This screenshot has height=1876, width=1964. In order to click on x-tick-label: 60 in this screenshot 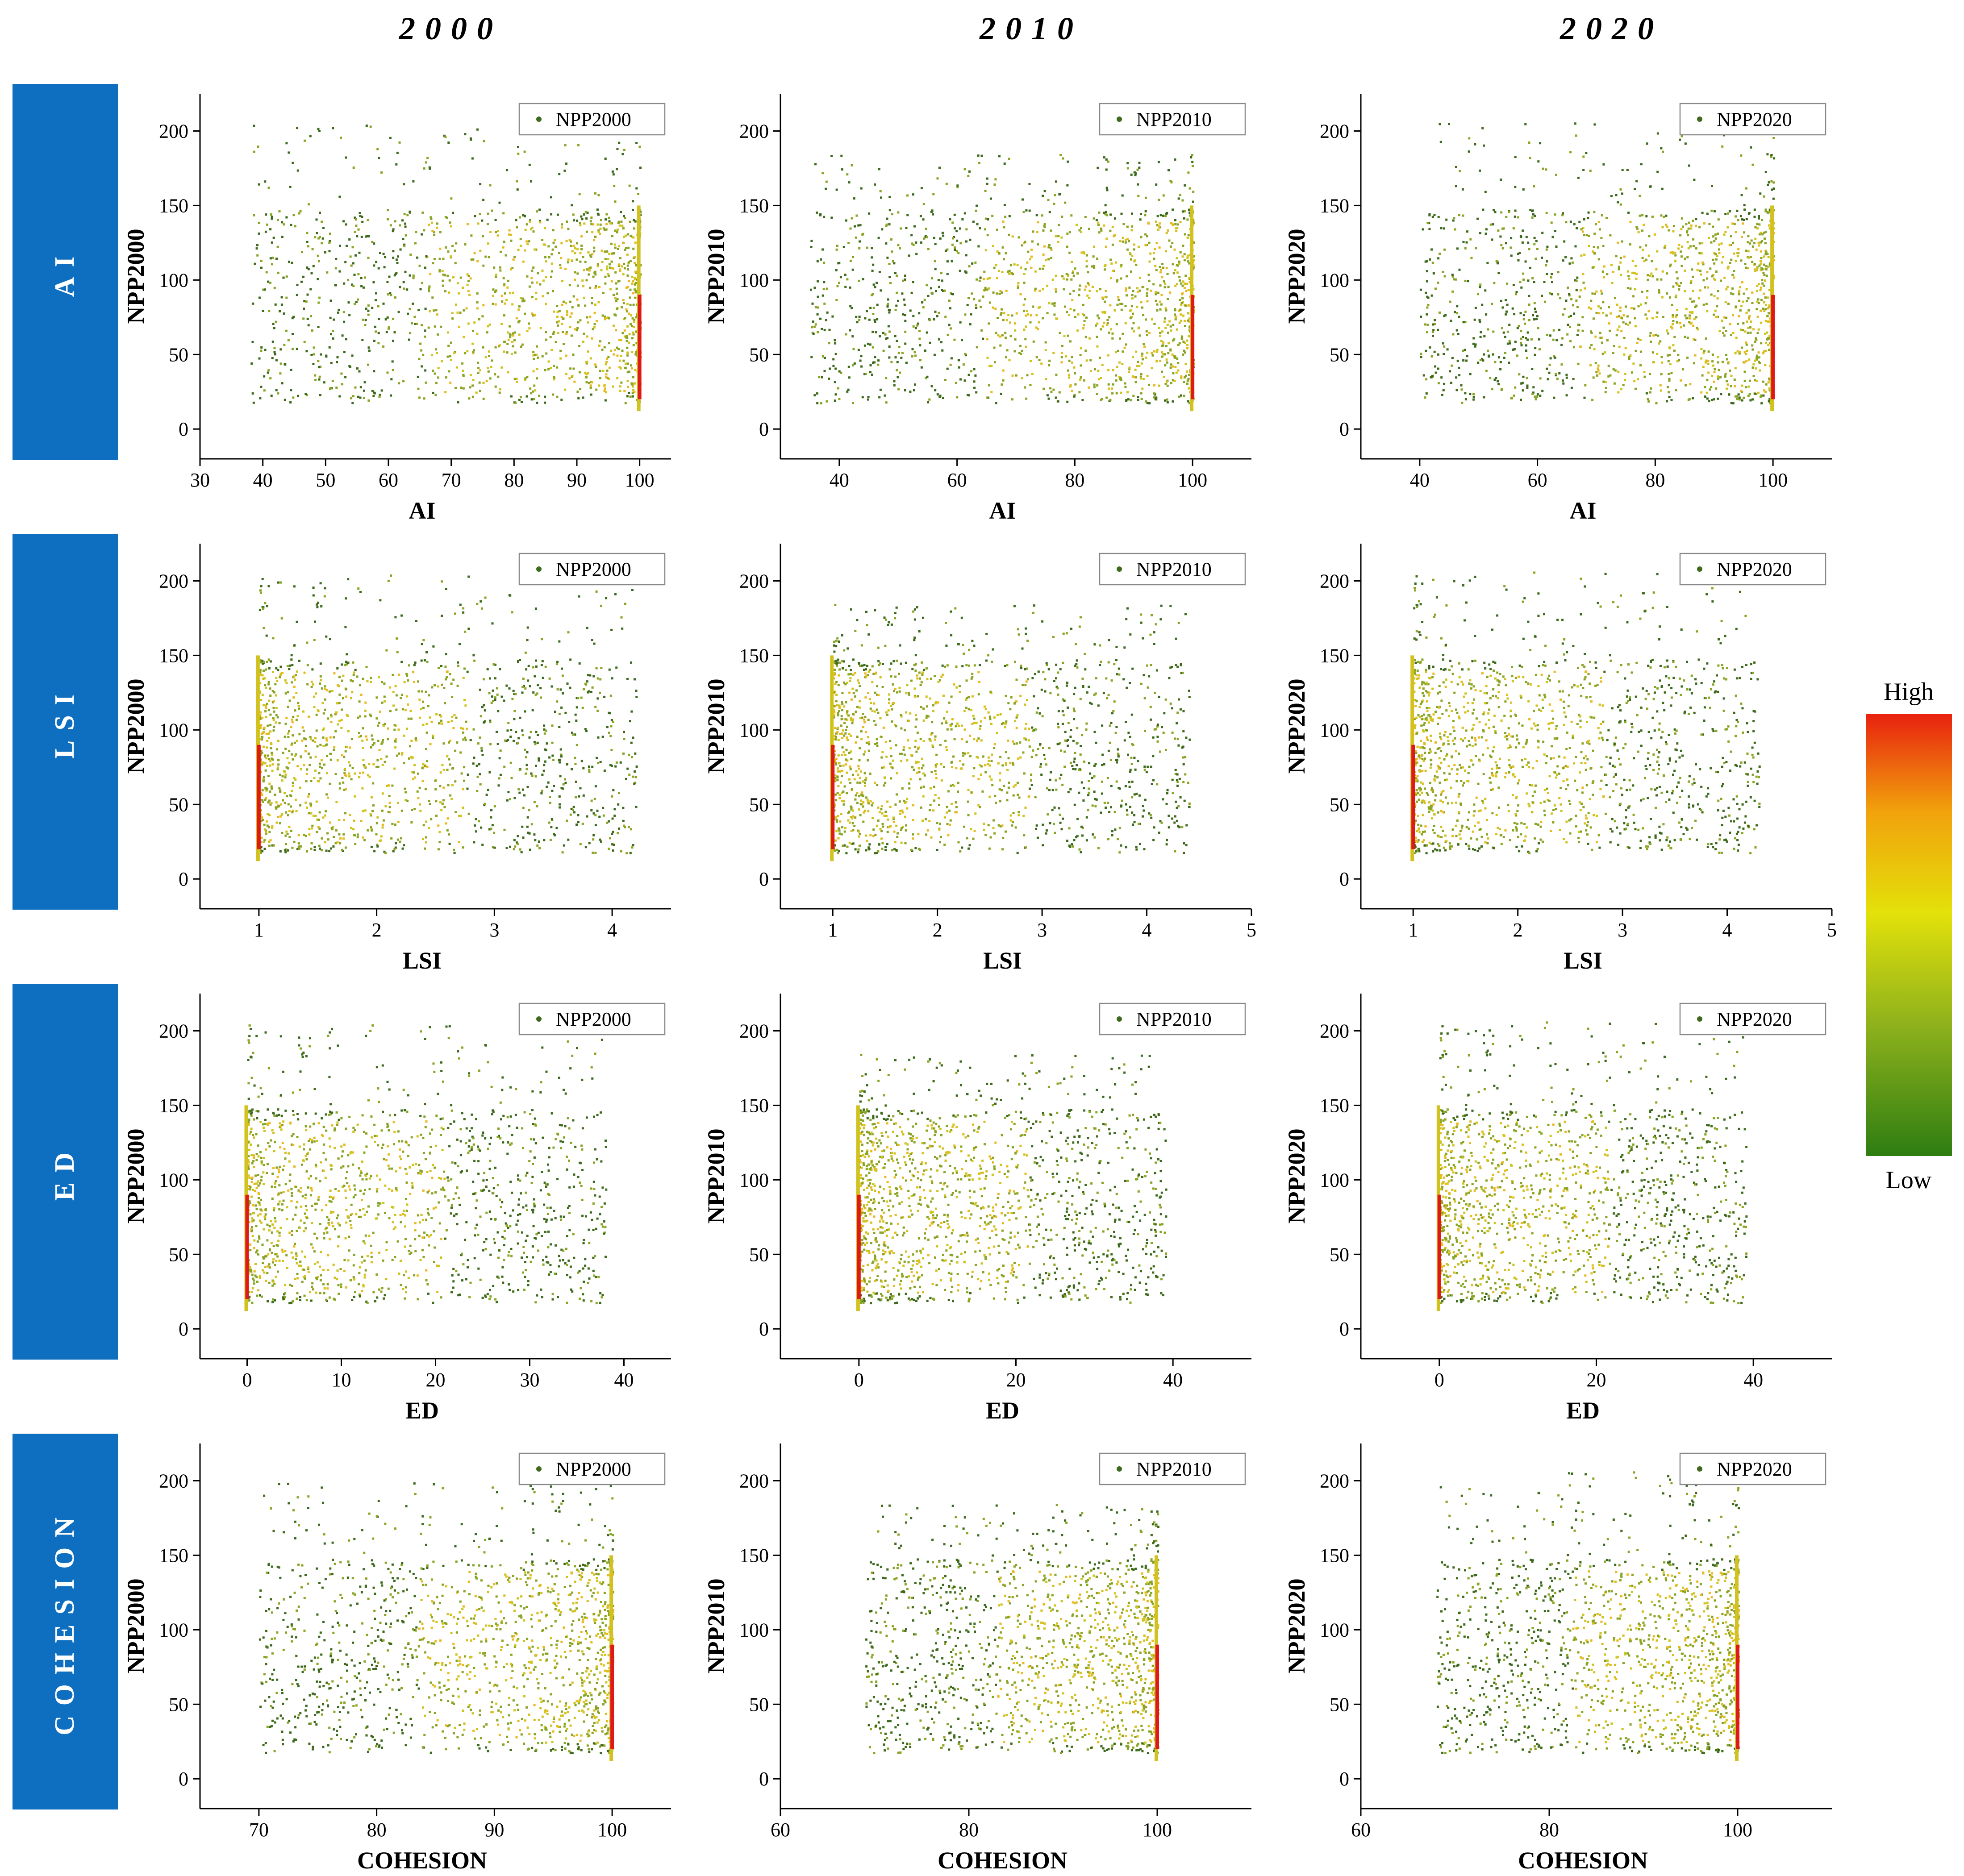, I will do `click(957, 480)`.